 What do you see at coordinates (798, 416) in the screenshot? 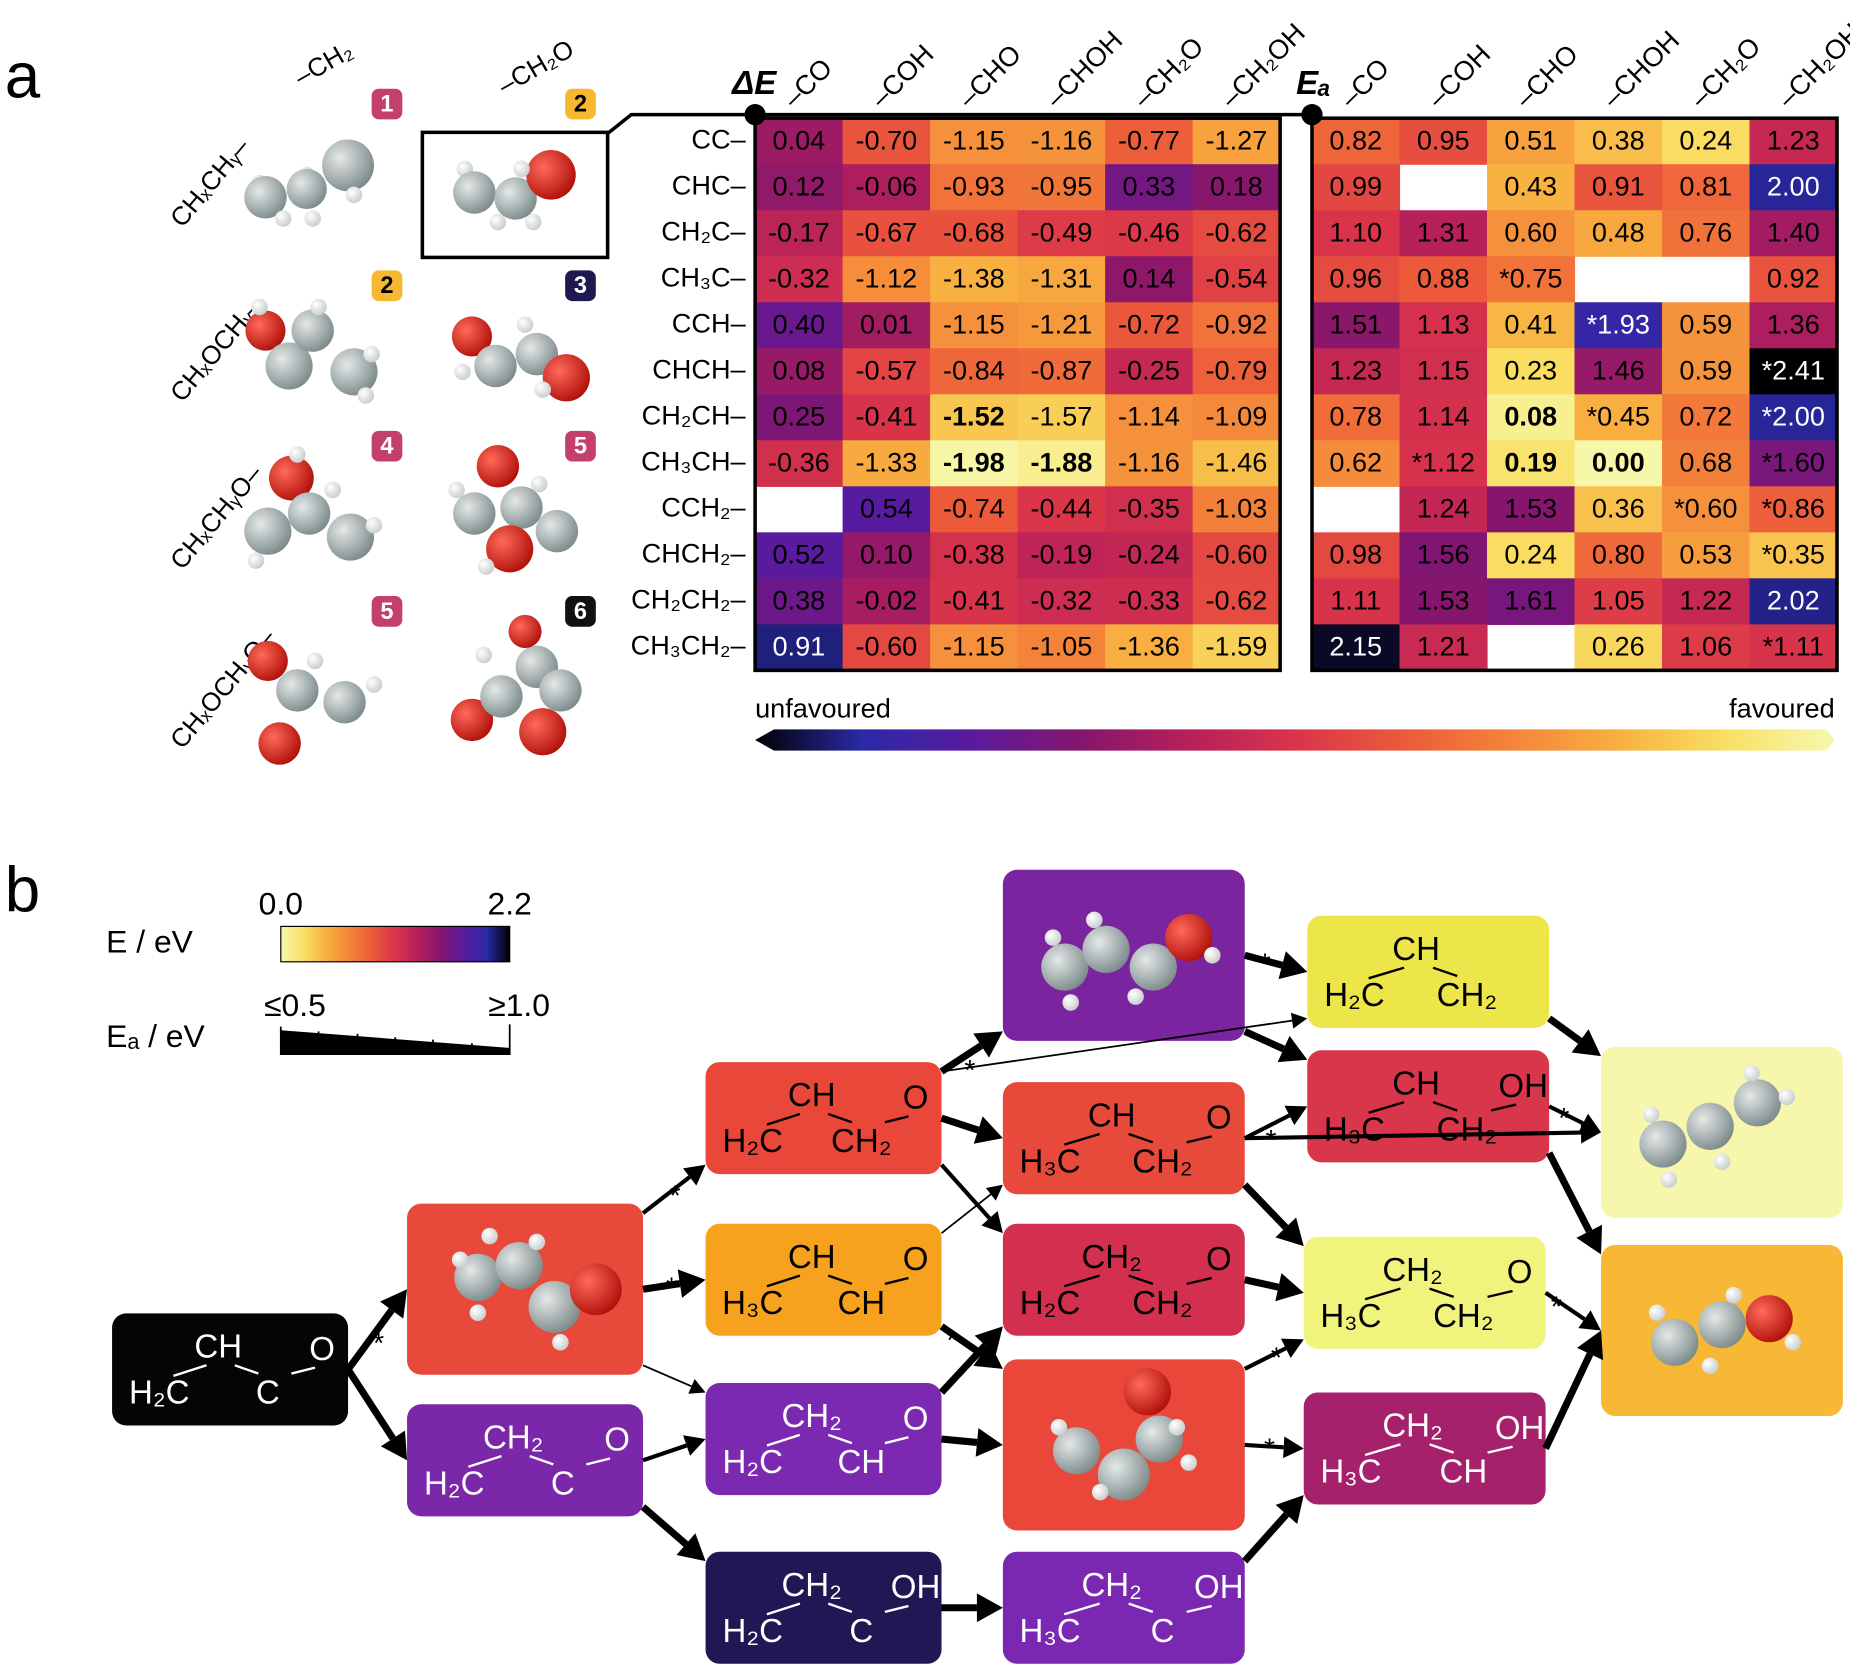
I see `cell-value: 0.25` at bounding box center [798, 416].